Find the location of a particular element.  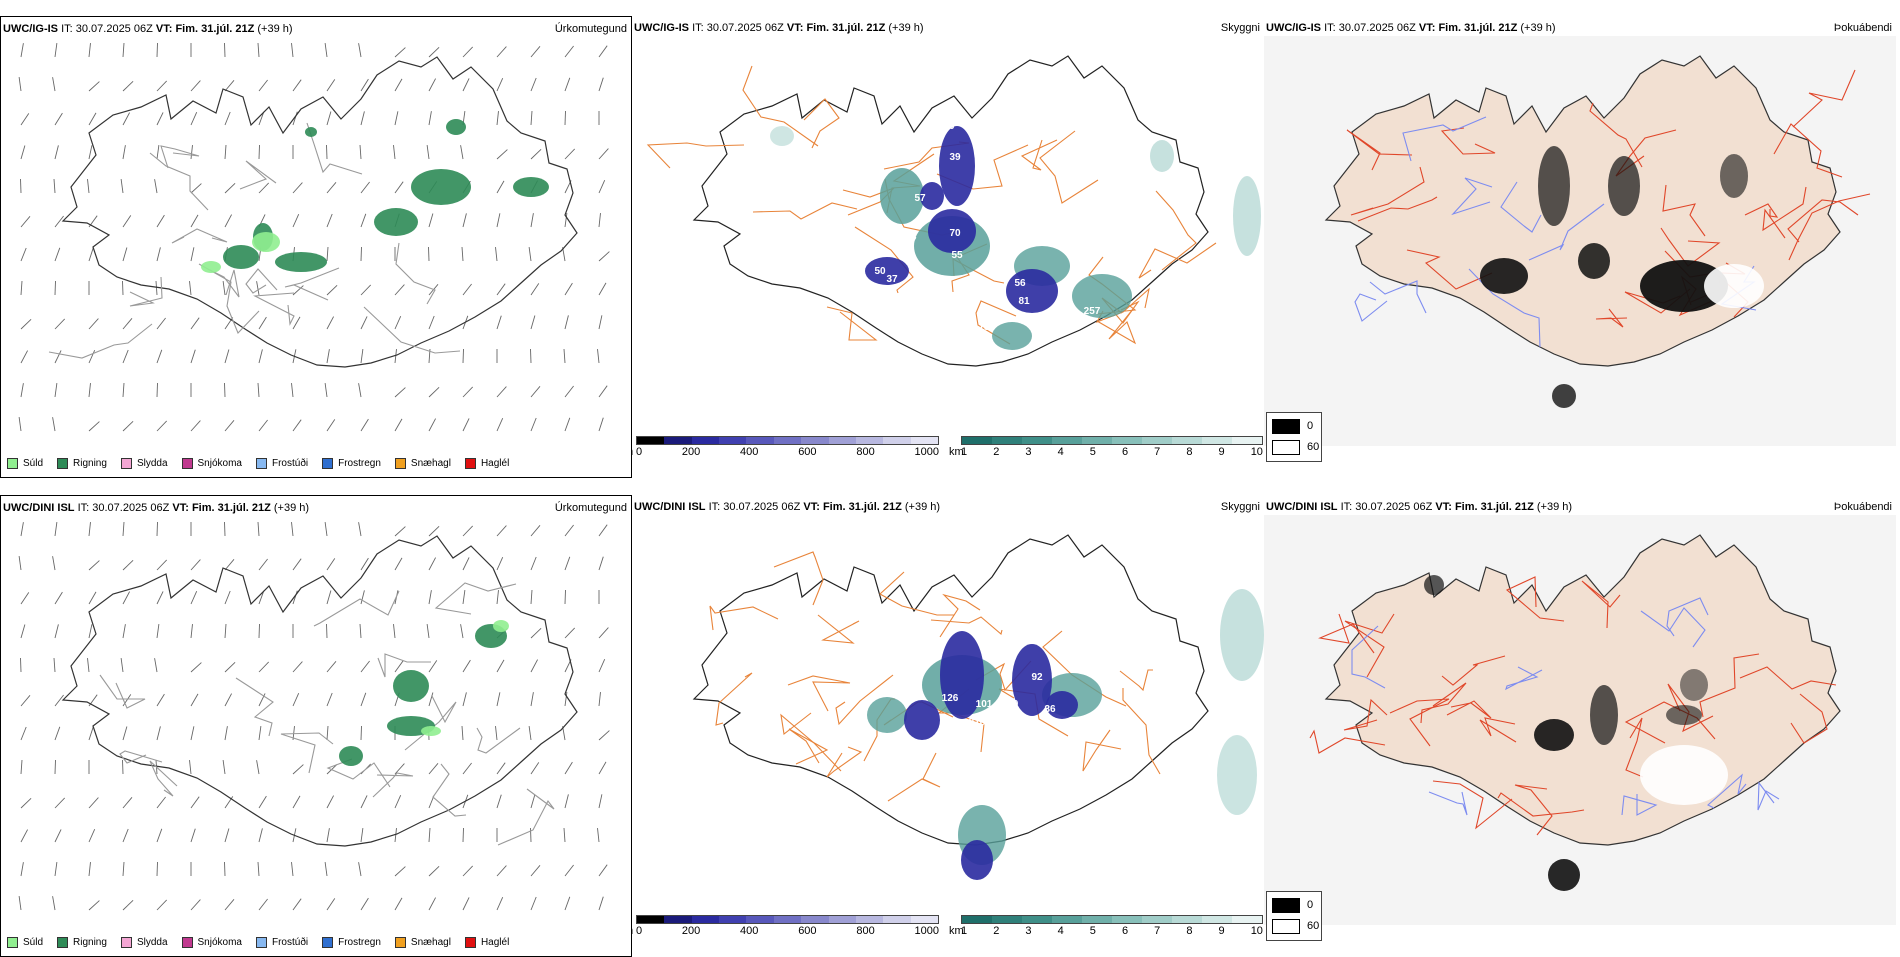

visibility-label: 92 is located at coordinates (1037, 677).